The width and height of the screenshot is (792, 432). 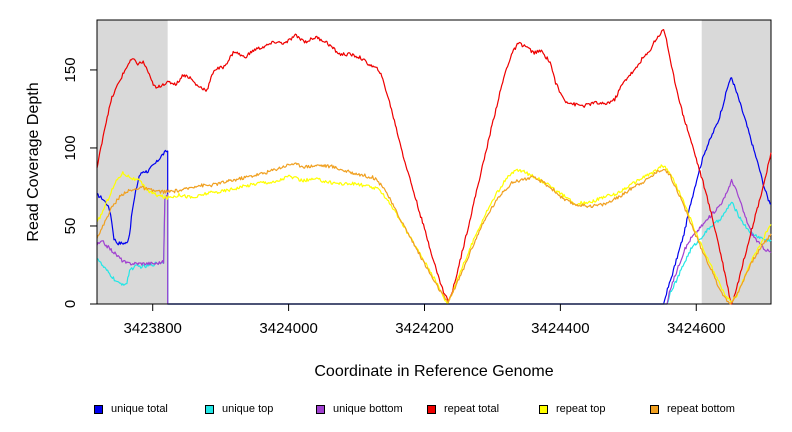 I want to click on x-axis-title: Coordinate in Reference Genome, so click(x=433, y=371).